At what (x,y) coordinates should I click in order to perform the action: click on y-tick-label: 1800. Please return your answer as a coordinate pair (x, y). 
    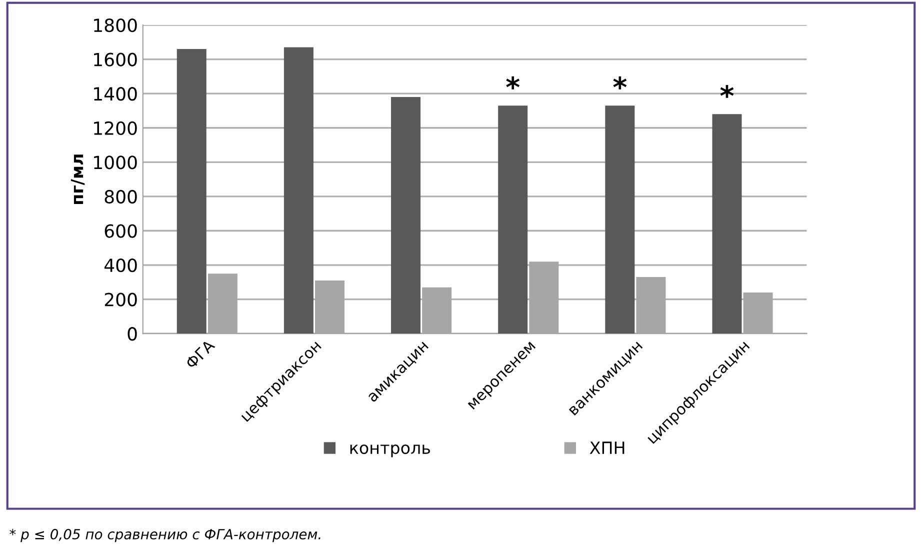
    Looking at the image, I should click on (115, 25).